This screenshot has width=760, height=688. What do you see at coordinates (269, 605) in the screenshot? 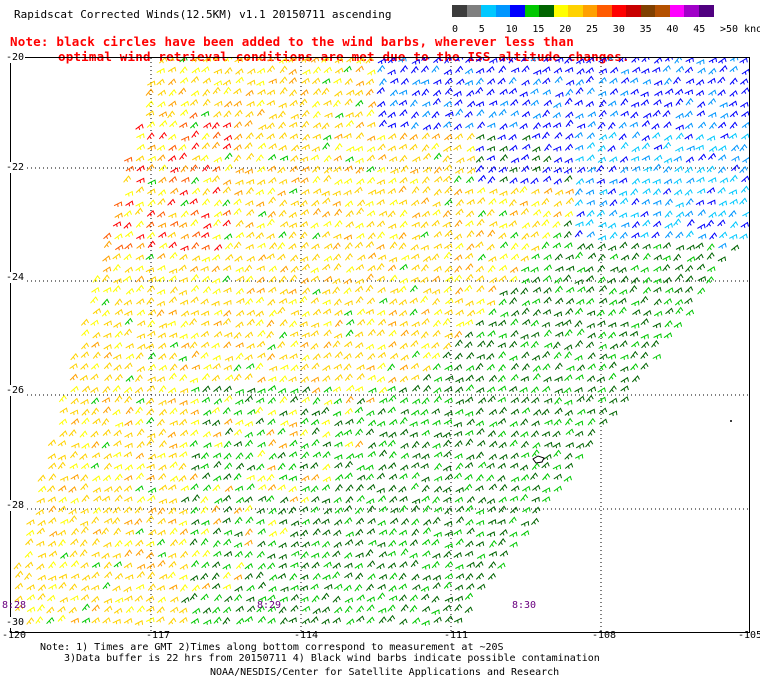
I see `time-label: 8:29` at bounding box center [269, 605].